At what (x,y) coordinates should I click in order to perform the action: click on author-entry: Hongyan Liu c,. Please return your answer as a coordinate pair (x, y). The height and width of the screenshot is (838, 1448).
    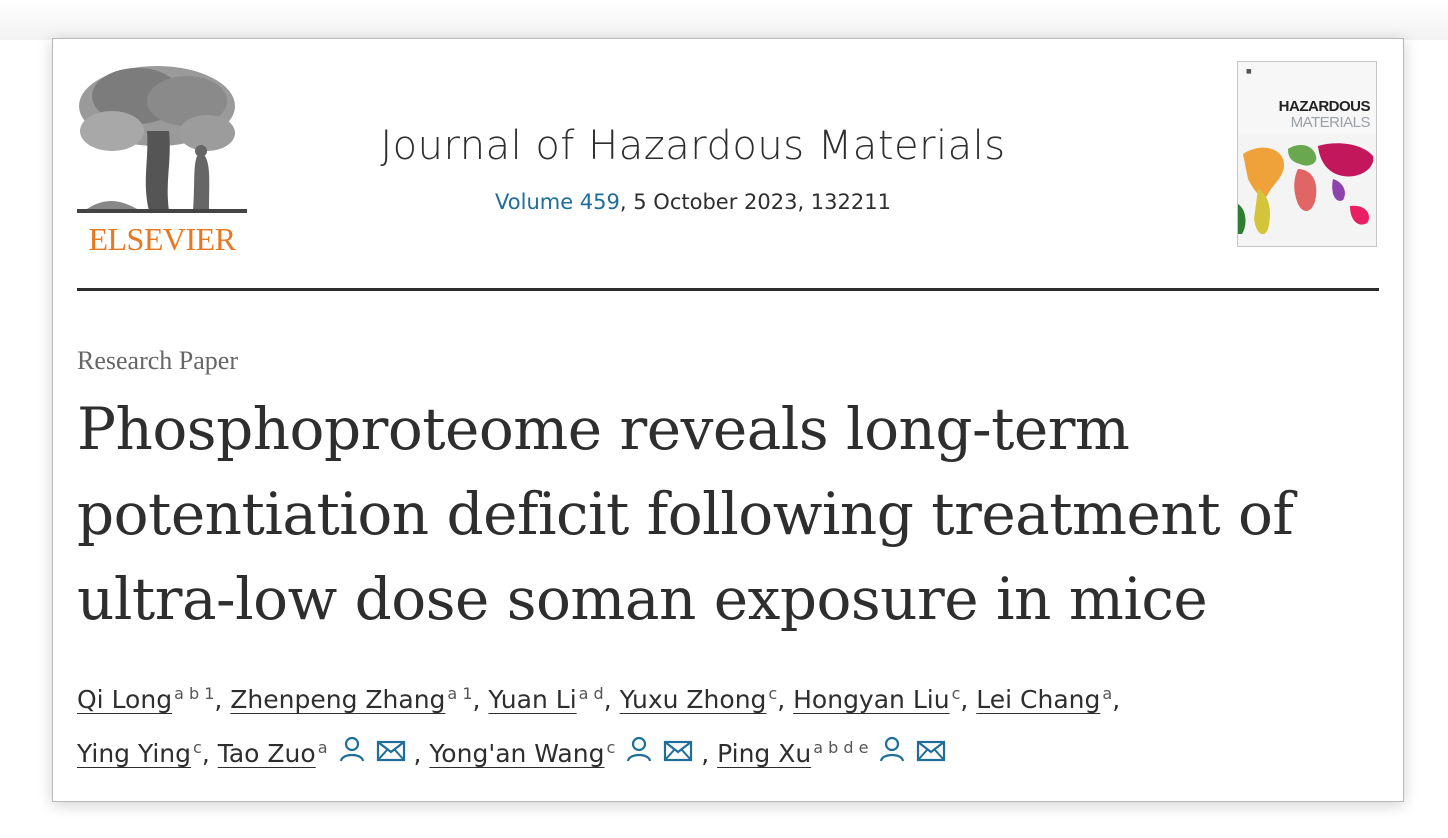
    Looking at the image, I should click on (885, 699).